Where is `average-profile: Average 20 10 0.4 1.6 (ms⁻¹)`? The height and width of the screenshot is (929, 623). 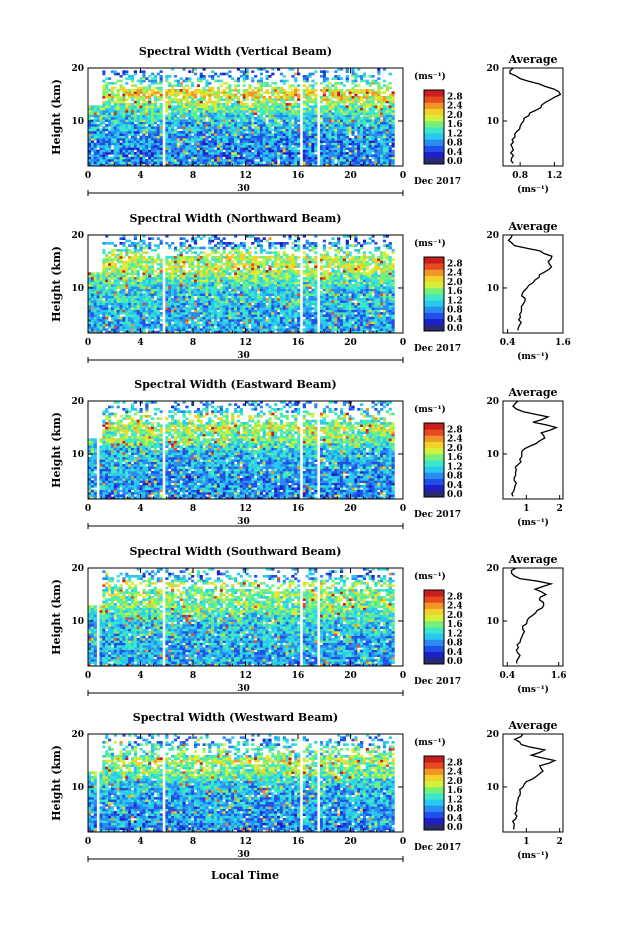
average-profile: Average 20 10 0.4 1.6 (ms⁻¹) is located at coordinates (528, 291).